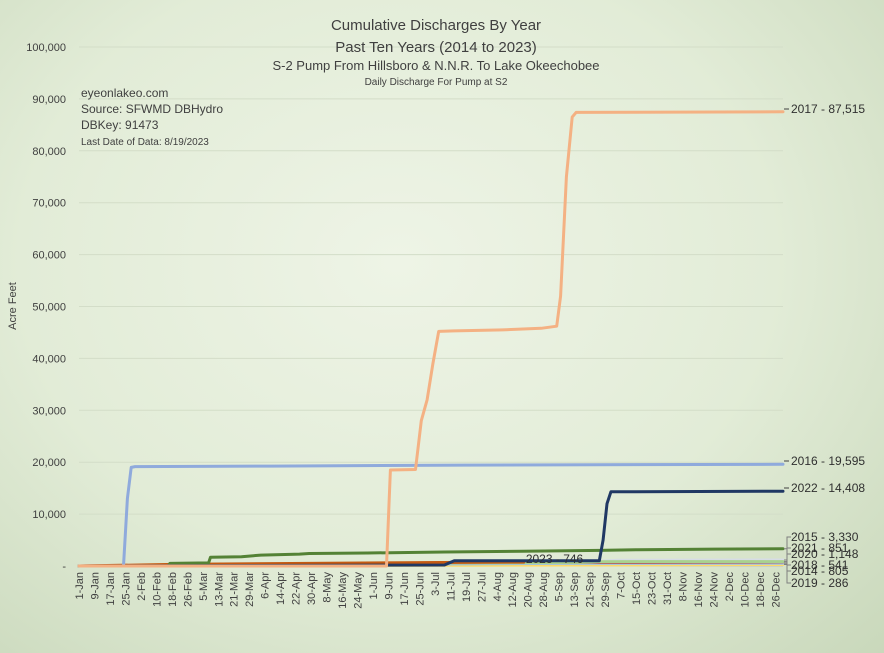 The width and height of the screenshot is (884, 653). Describe the element at coordinates (157, 589) in the screenshot. I see `x-tick-label: 10-Feb` at that location.